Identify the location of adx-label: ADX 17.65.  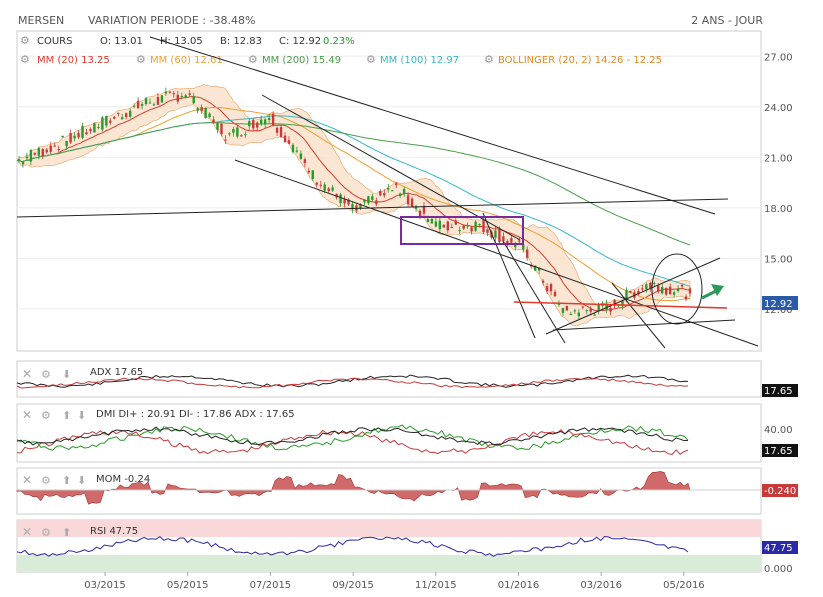
(116, 372).